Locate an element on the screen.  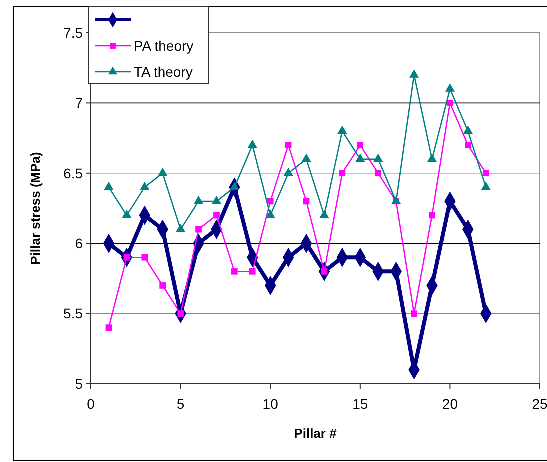
x-tick-label: 0 is located at coordinates (91, 404).